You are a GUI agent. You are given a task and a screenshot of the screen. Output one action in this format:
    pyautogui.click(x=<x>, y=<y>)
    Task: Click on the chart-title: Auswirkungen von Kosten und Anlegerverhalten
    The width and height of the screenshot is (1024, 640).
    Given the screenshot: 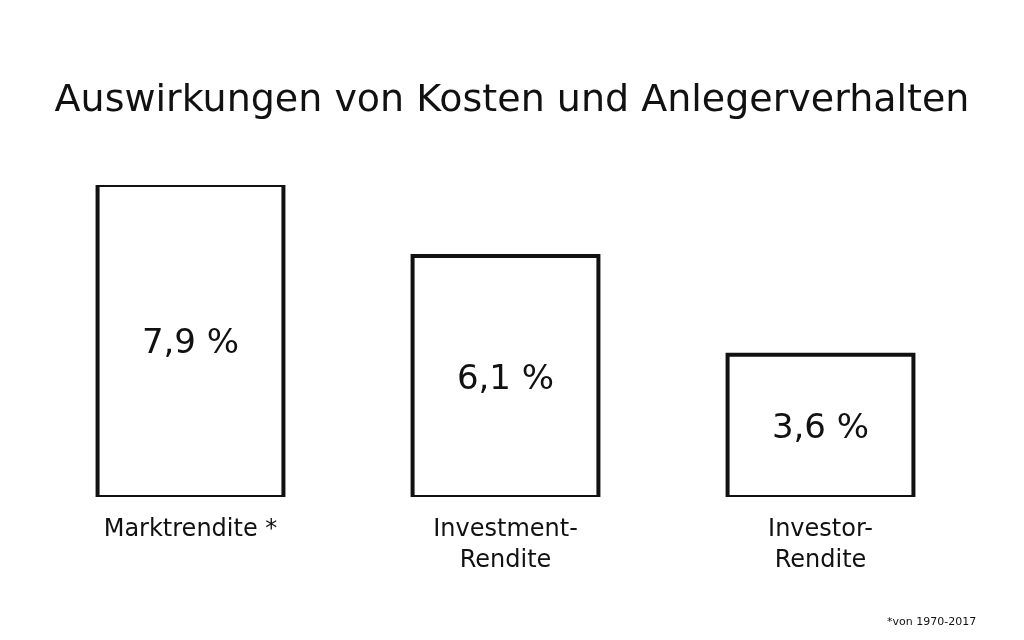 What is the action you would take?
    pyautogui.click(x=512, y=98)
    